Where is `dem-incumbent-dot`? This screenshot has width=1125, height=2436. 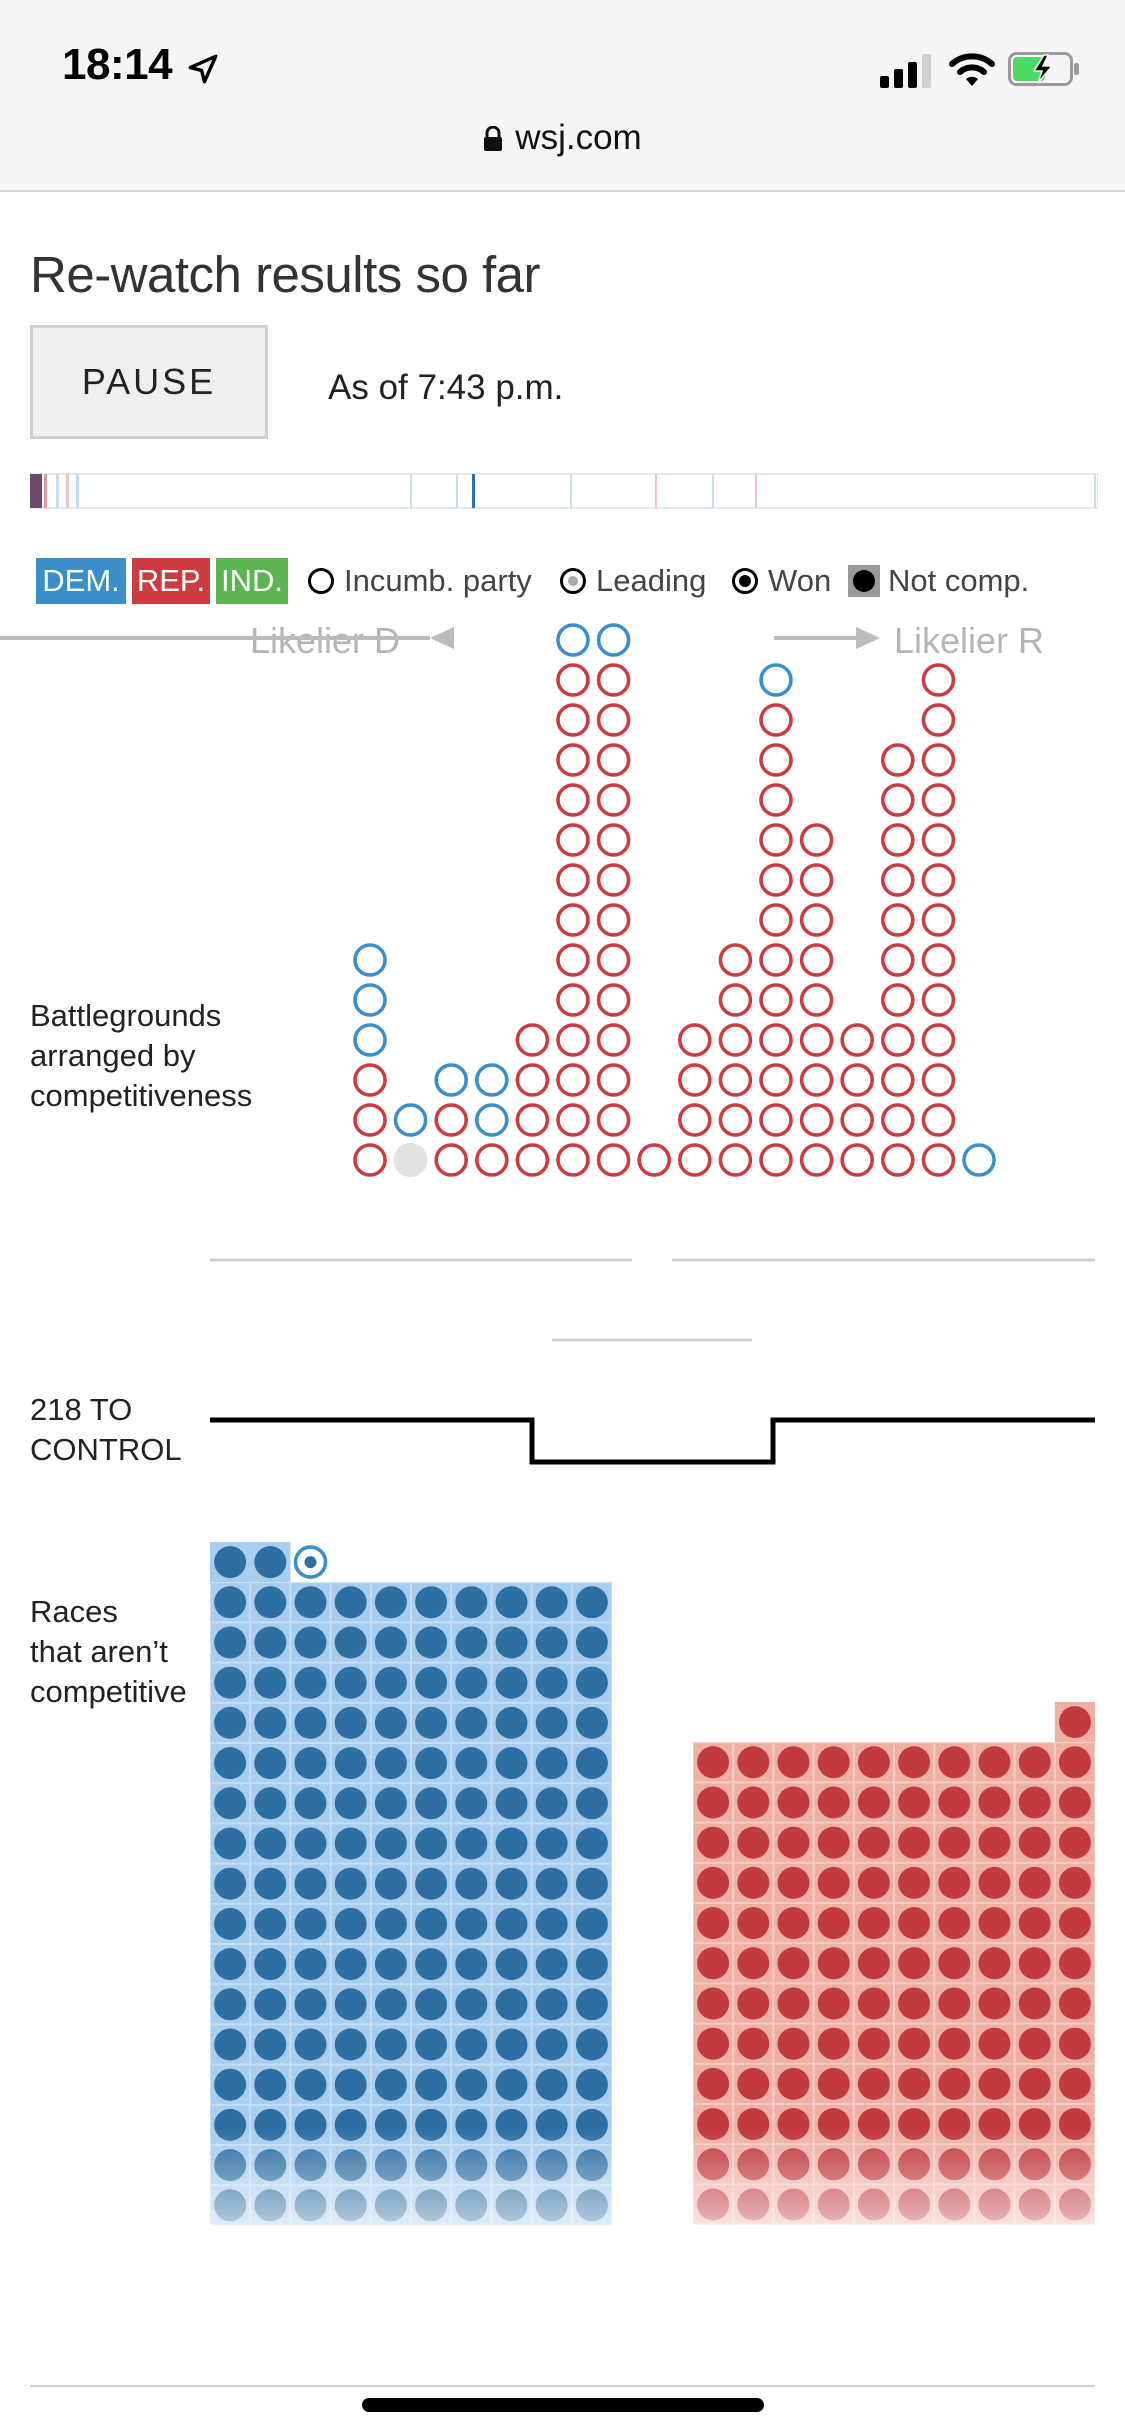 dem-incumbent-dot is located at coordinates (979, 1160).